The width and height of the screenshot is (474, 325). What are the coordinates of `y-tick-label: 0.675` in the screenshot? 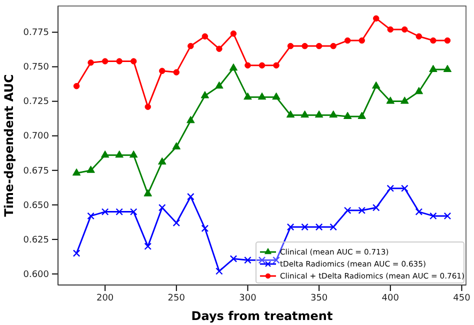 It's located at (36, 171).